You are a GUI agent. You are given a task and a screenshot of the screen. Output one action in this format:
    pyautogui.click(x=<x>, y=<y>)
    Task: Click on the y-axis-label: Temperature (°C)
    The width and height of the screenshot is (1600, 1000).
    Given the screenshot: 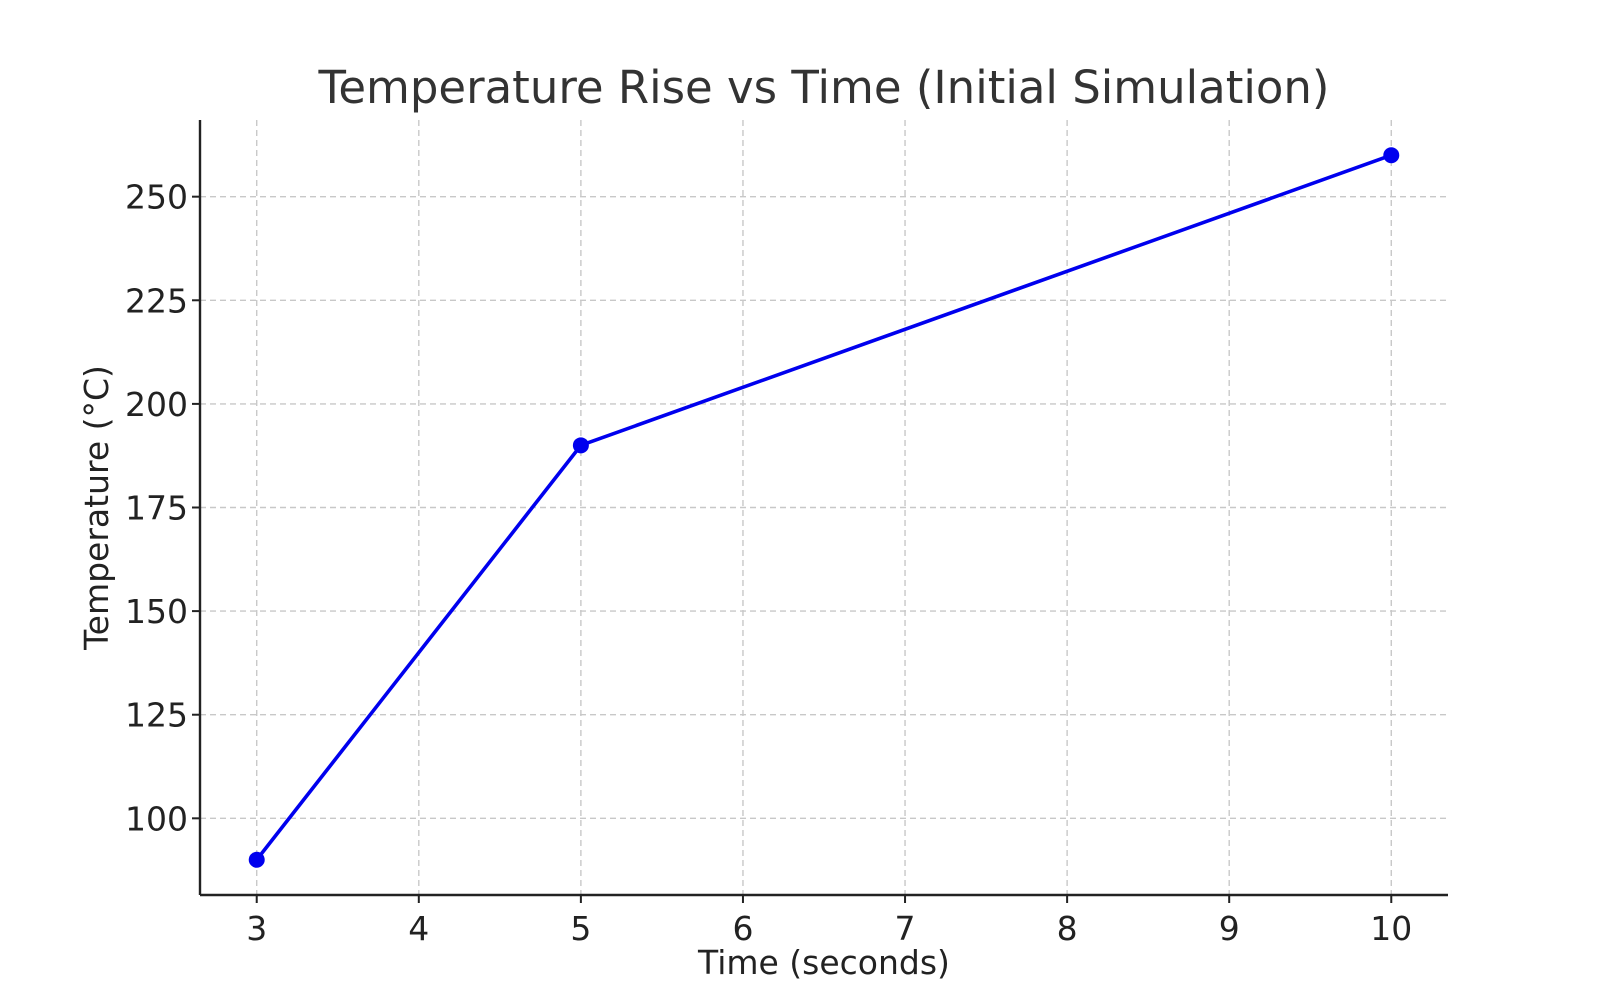 What is the action you would take?
    pyautogui.click(x=96, y=508)
    